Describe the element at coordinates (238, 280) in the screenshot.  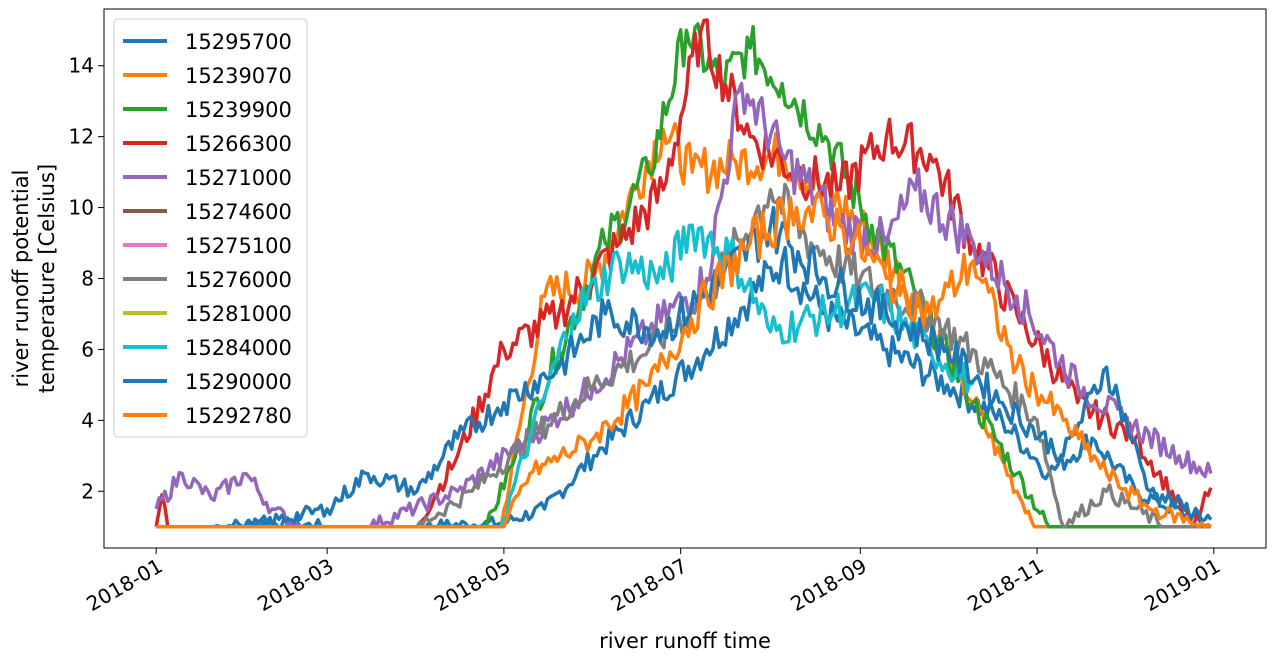
I see `legend-label: 15276000` at that location.